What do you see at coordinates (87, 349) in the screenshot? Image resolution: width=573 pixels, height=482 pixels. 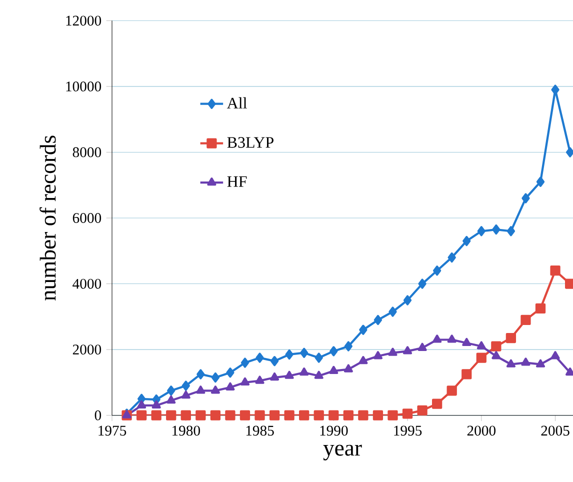 I see `y-tick-label: 2000` at bounding box center [87, 349].